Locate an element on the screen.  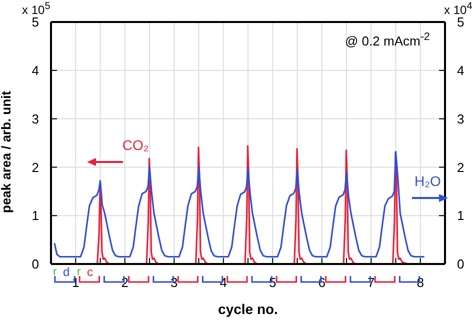
text: x 10$^{5}$ is located at coordinates (36, 9).